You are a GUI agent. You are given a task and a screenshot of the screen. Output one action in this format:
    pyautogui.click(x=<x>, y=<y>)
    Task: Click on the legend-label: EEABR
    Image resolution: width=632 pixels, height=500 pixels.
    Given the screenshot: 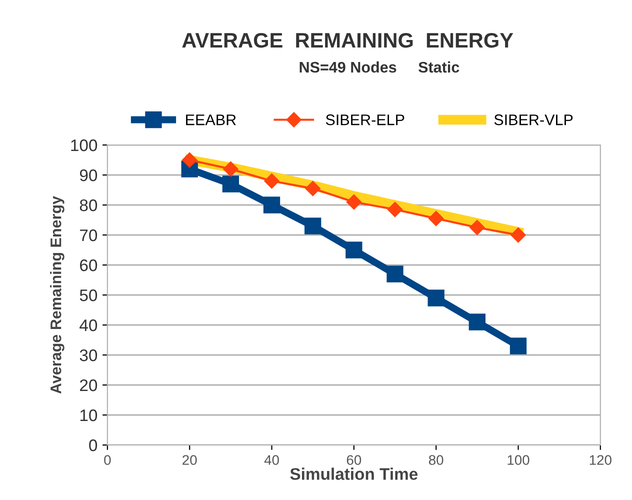 What is the action you would take?
    pyautogui.click(x=211, y=120)
    